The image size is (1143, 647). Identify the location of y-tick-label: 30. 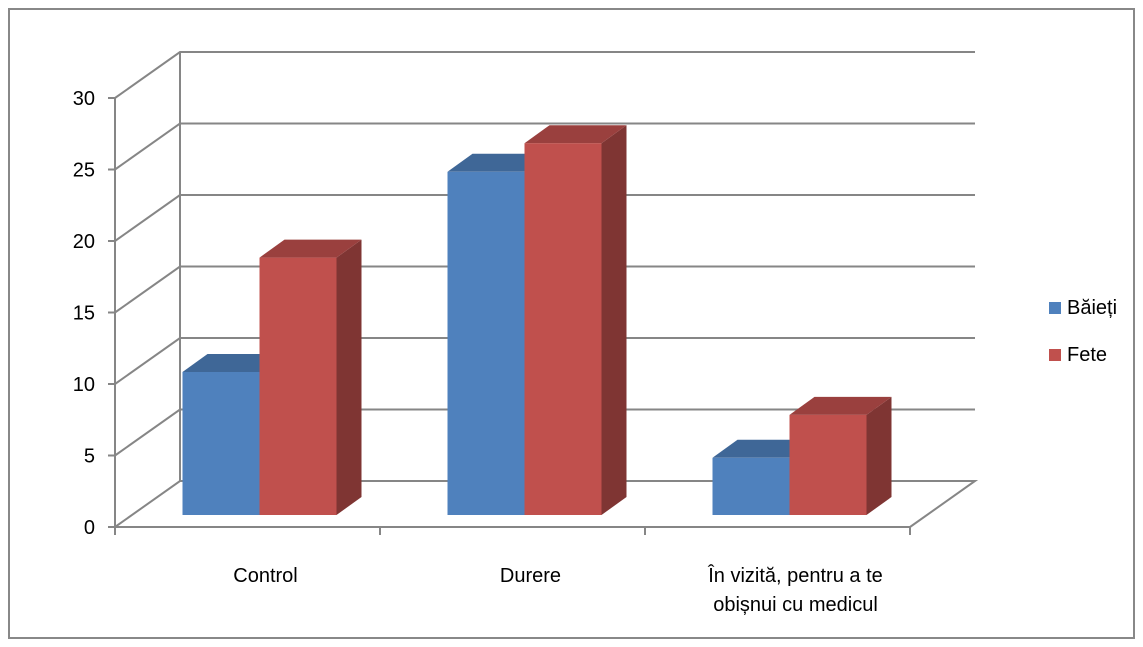
(84, 99).